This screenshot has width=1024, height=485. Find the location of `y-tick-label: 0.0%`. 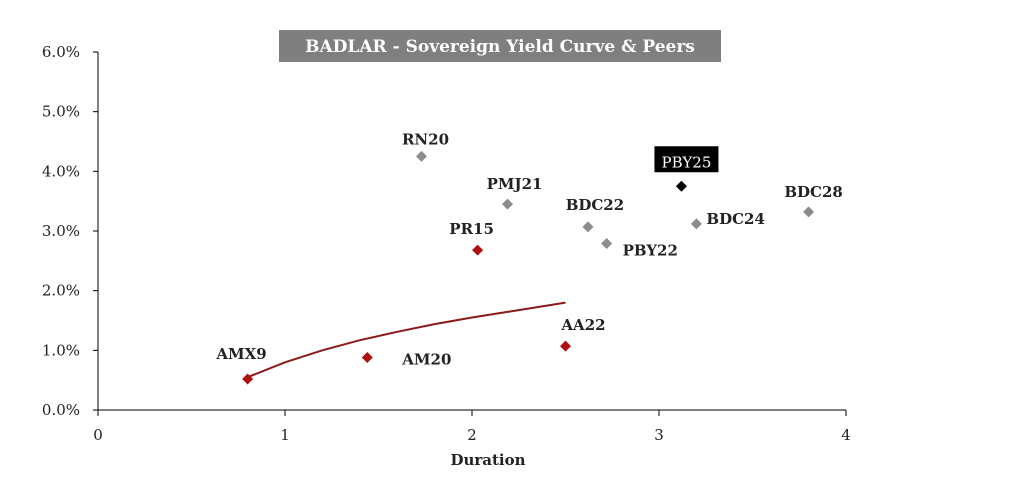

y-tick-label: 0.0% is located at coordinates (61, 410).